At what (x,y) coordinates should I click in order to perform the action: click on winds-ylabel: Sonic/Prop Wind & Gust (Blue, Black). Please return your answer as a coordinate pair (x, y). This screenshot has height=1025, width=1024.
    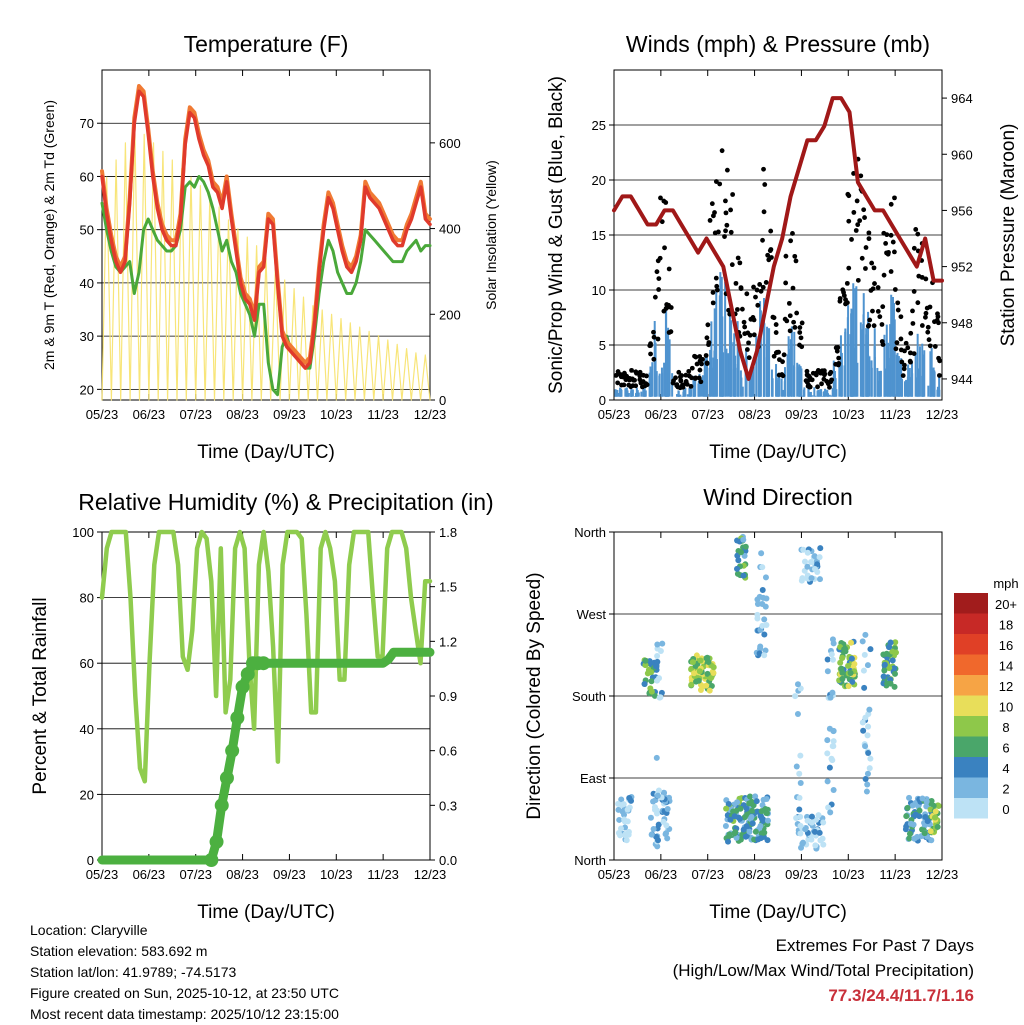
    Looking at the image, I should click on (556, 235).